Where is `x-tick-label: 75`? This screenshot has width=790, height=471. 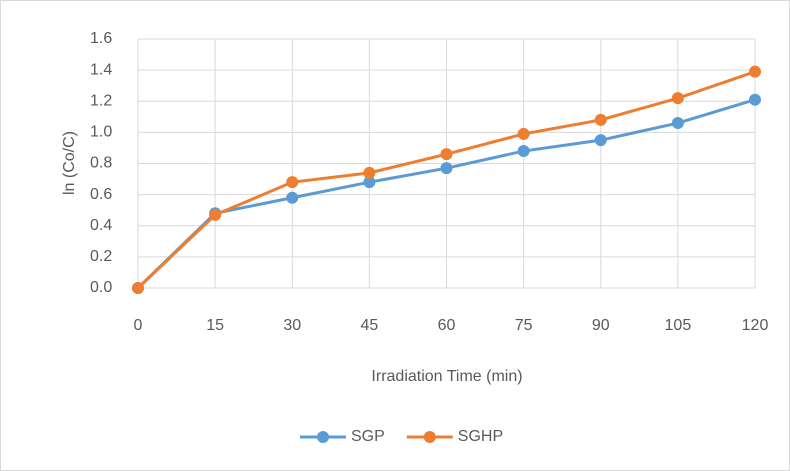 x-tick-label: 75 is located at coordinates (524, 325).